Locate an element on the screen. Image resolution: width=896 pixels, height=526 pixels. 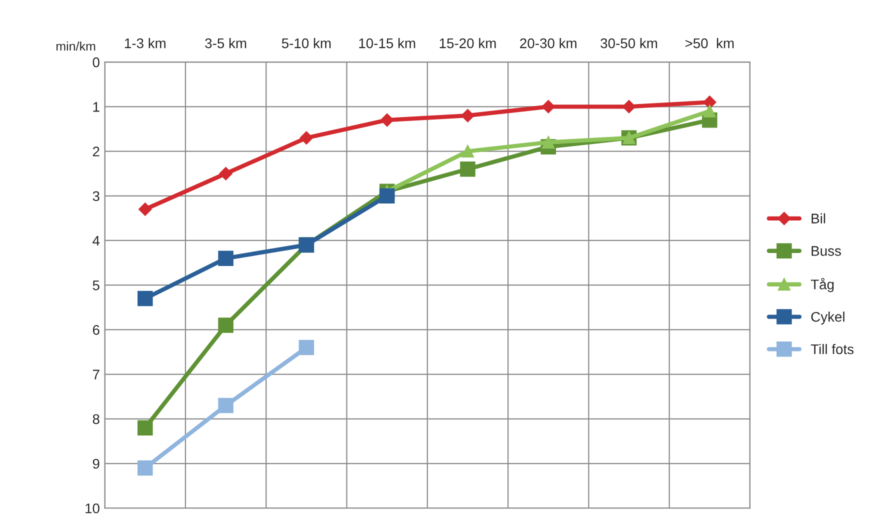
y-tick-label: 0 is located at coordinates (96, 62).